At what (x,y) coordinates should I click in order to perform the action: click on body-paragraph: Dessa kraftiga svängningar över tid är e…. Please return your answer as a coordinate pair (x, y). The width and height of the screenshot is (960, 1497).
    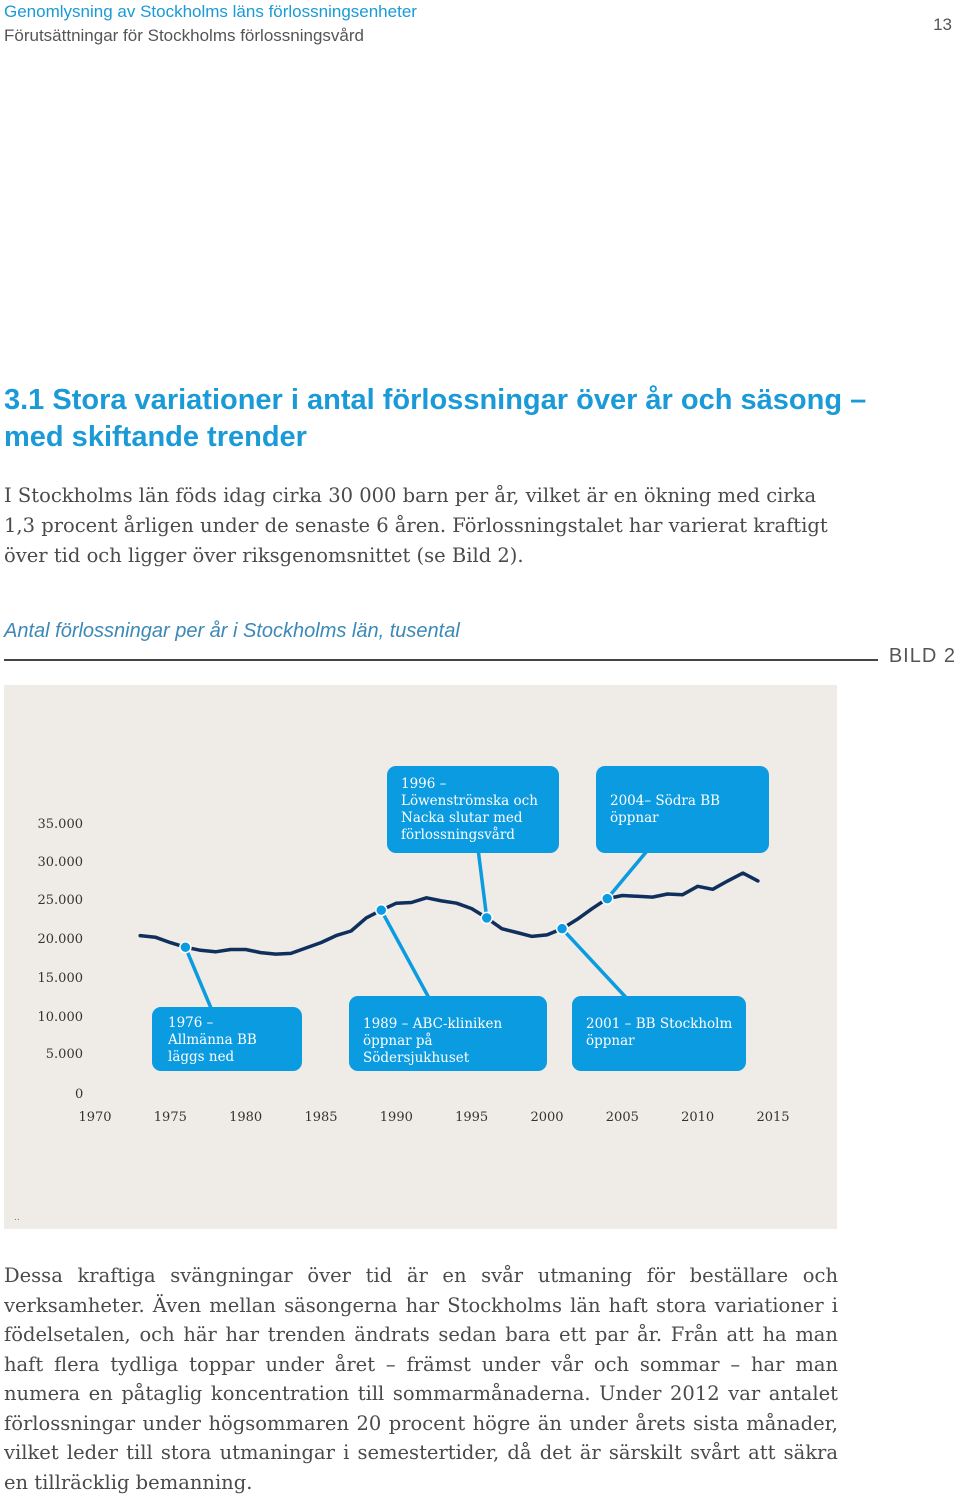
    Looking at the image, I should click on (421, 1379).